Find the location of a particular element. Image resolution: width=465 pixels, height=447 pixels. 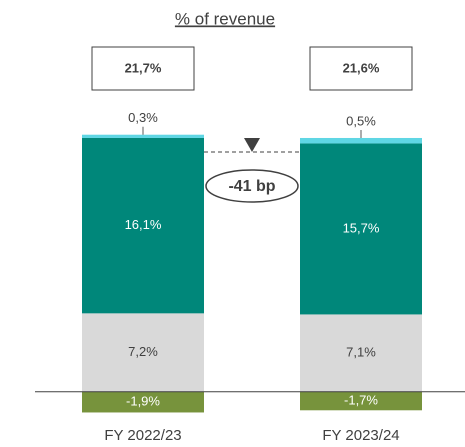

delta-arrow is located at coordinates (252, 144).